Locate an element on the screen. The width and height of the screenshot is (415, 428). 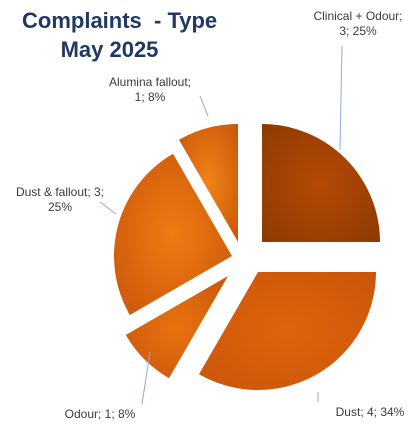
data-label-dust-fallout: Dust & fallout; 3; 25% is located at coordinates (60, 199).